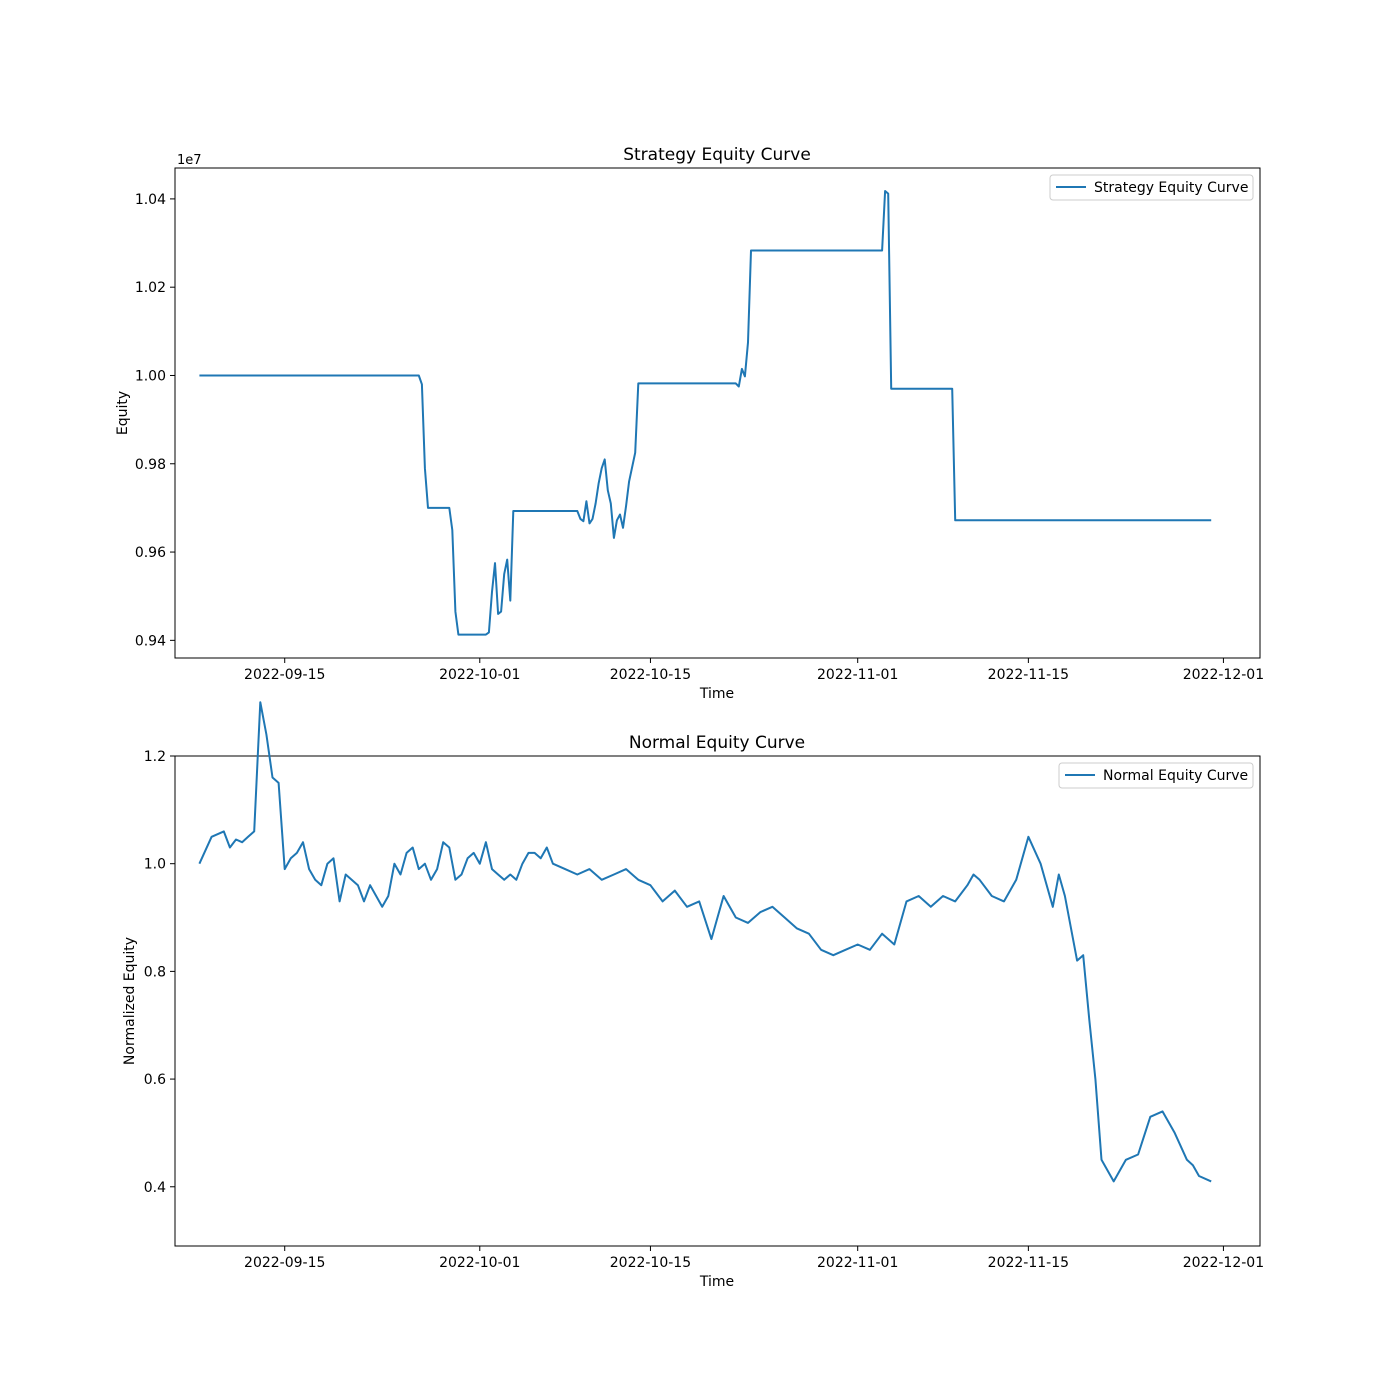 The width and height of the screenshot is (1400, 1400). Describe the element at coordinates (130, 1001) in the screenshot. I see `y-axis-label: Normalized Equity` at that location.